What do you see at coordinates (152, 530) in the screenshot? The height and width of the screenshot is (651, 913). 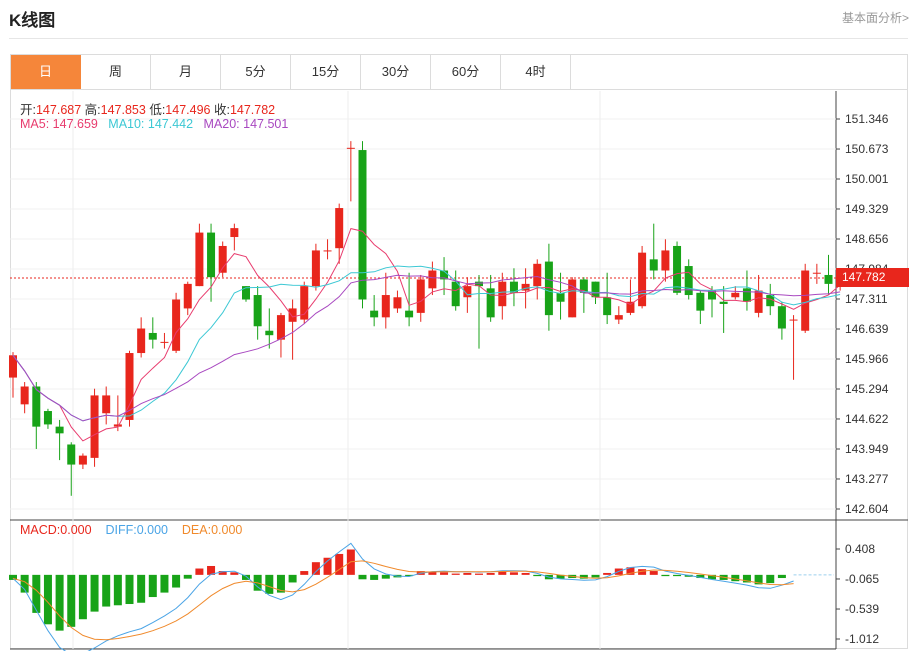 I see `diff-value: 0.000` at bounding box center [152, 530].